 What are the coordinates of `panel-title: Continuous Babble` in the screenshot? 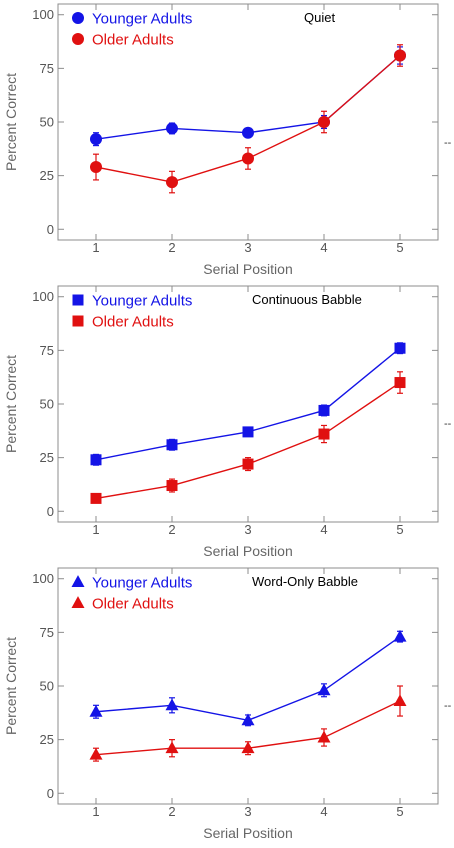 It's located at (307, 299).